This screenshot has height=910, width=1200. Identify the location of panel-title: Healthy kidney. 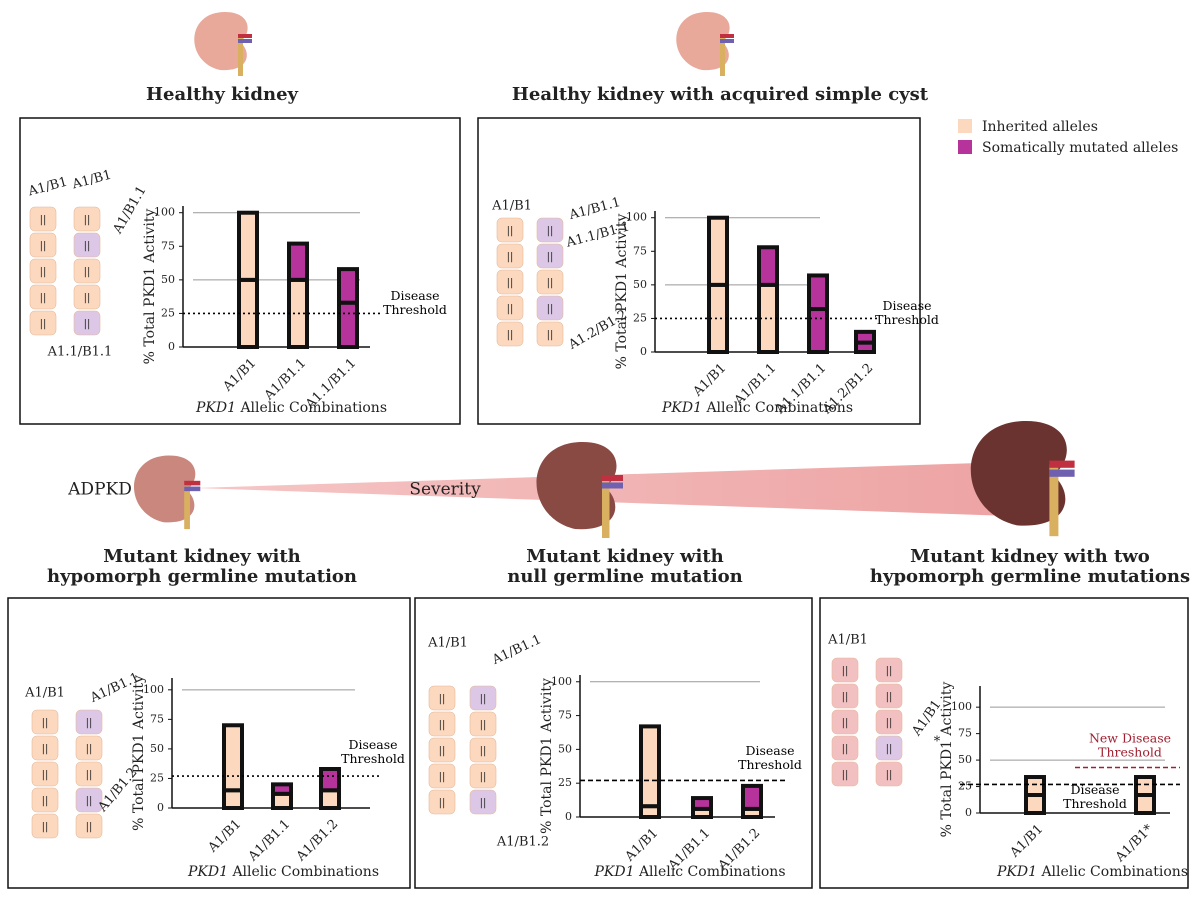
(222, 94).